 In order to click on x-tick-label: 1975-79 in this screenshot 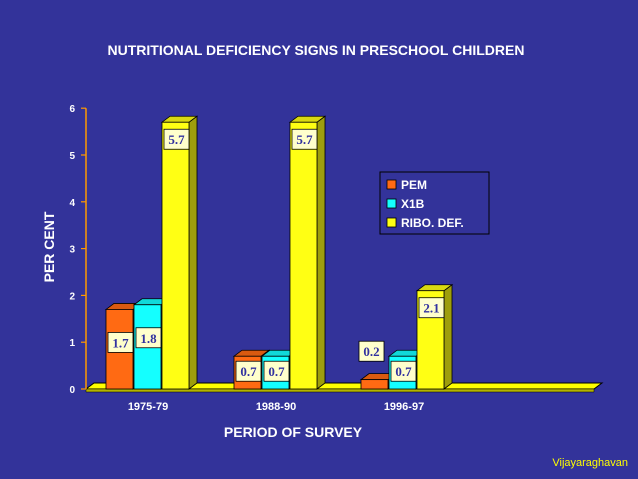, I will do `click(148, 407)`.